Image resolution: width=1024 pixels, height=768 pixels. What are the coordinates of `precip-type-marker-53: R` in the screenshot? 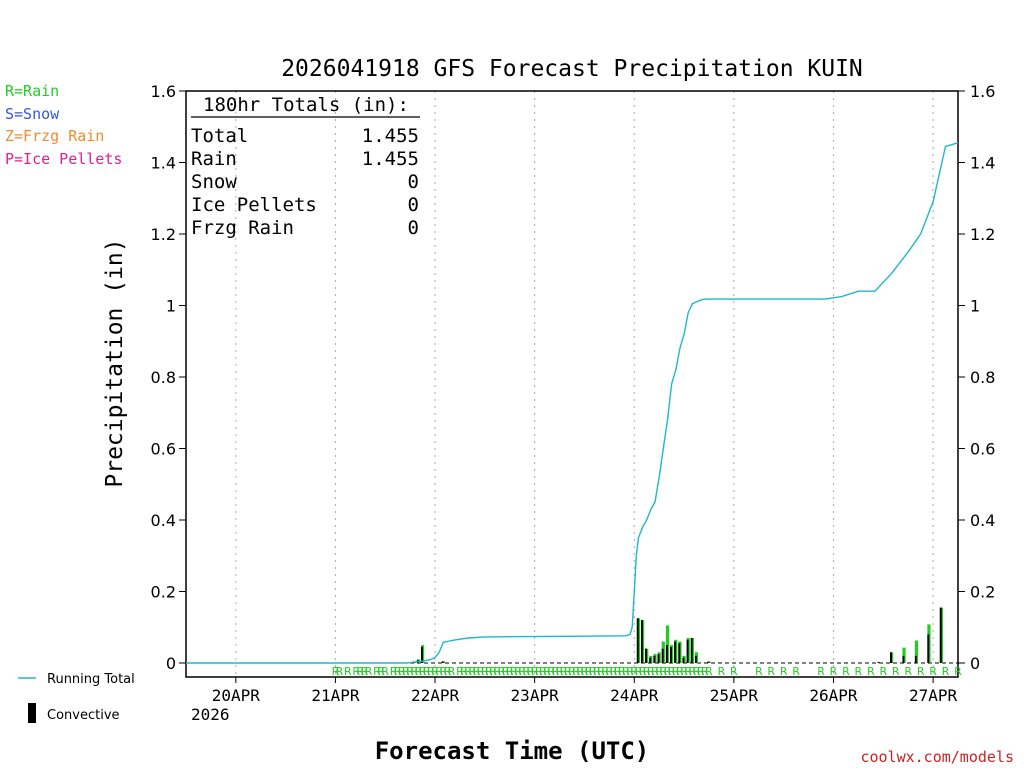 It's located at (576, 671).